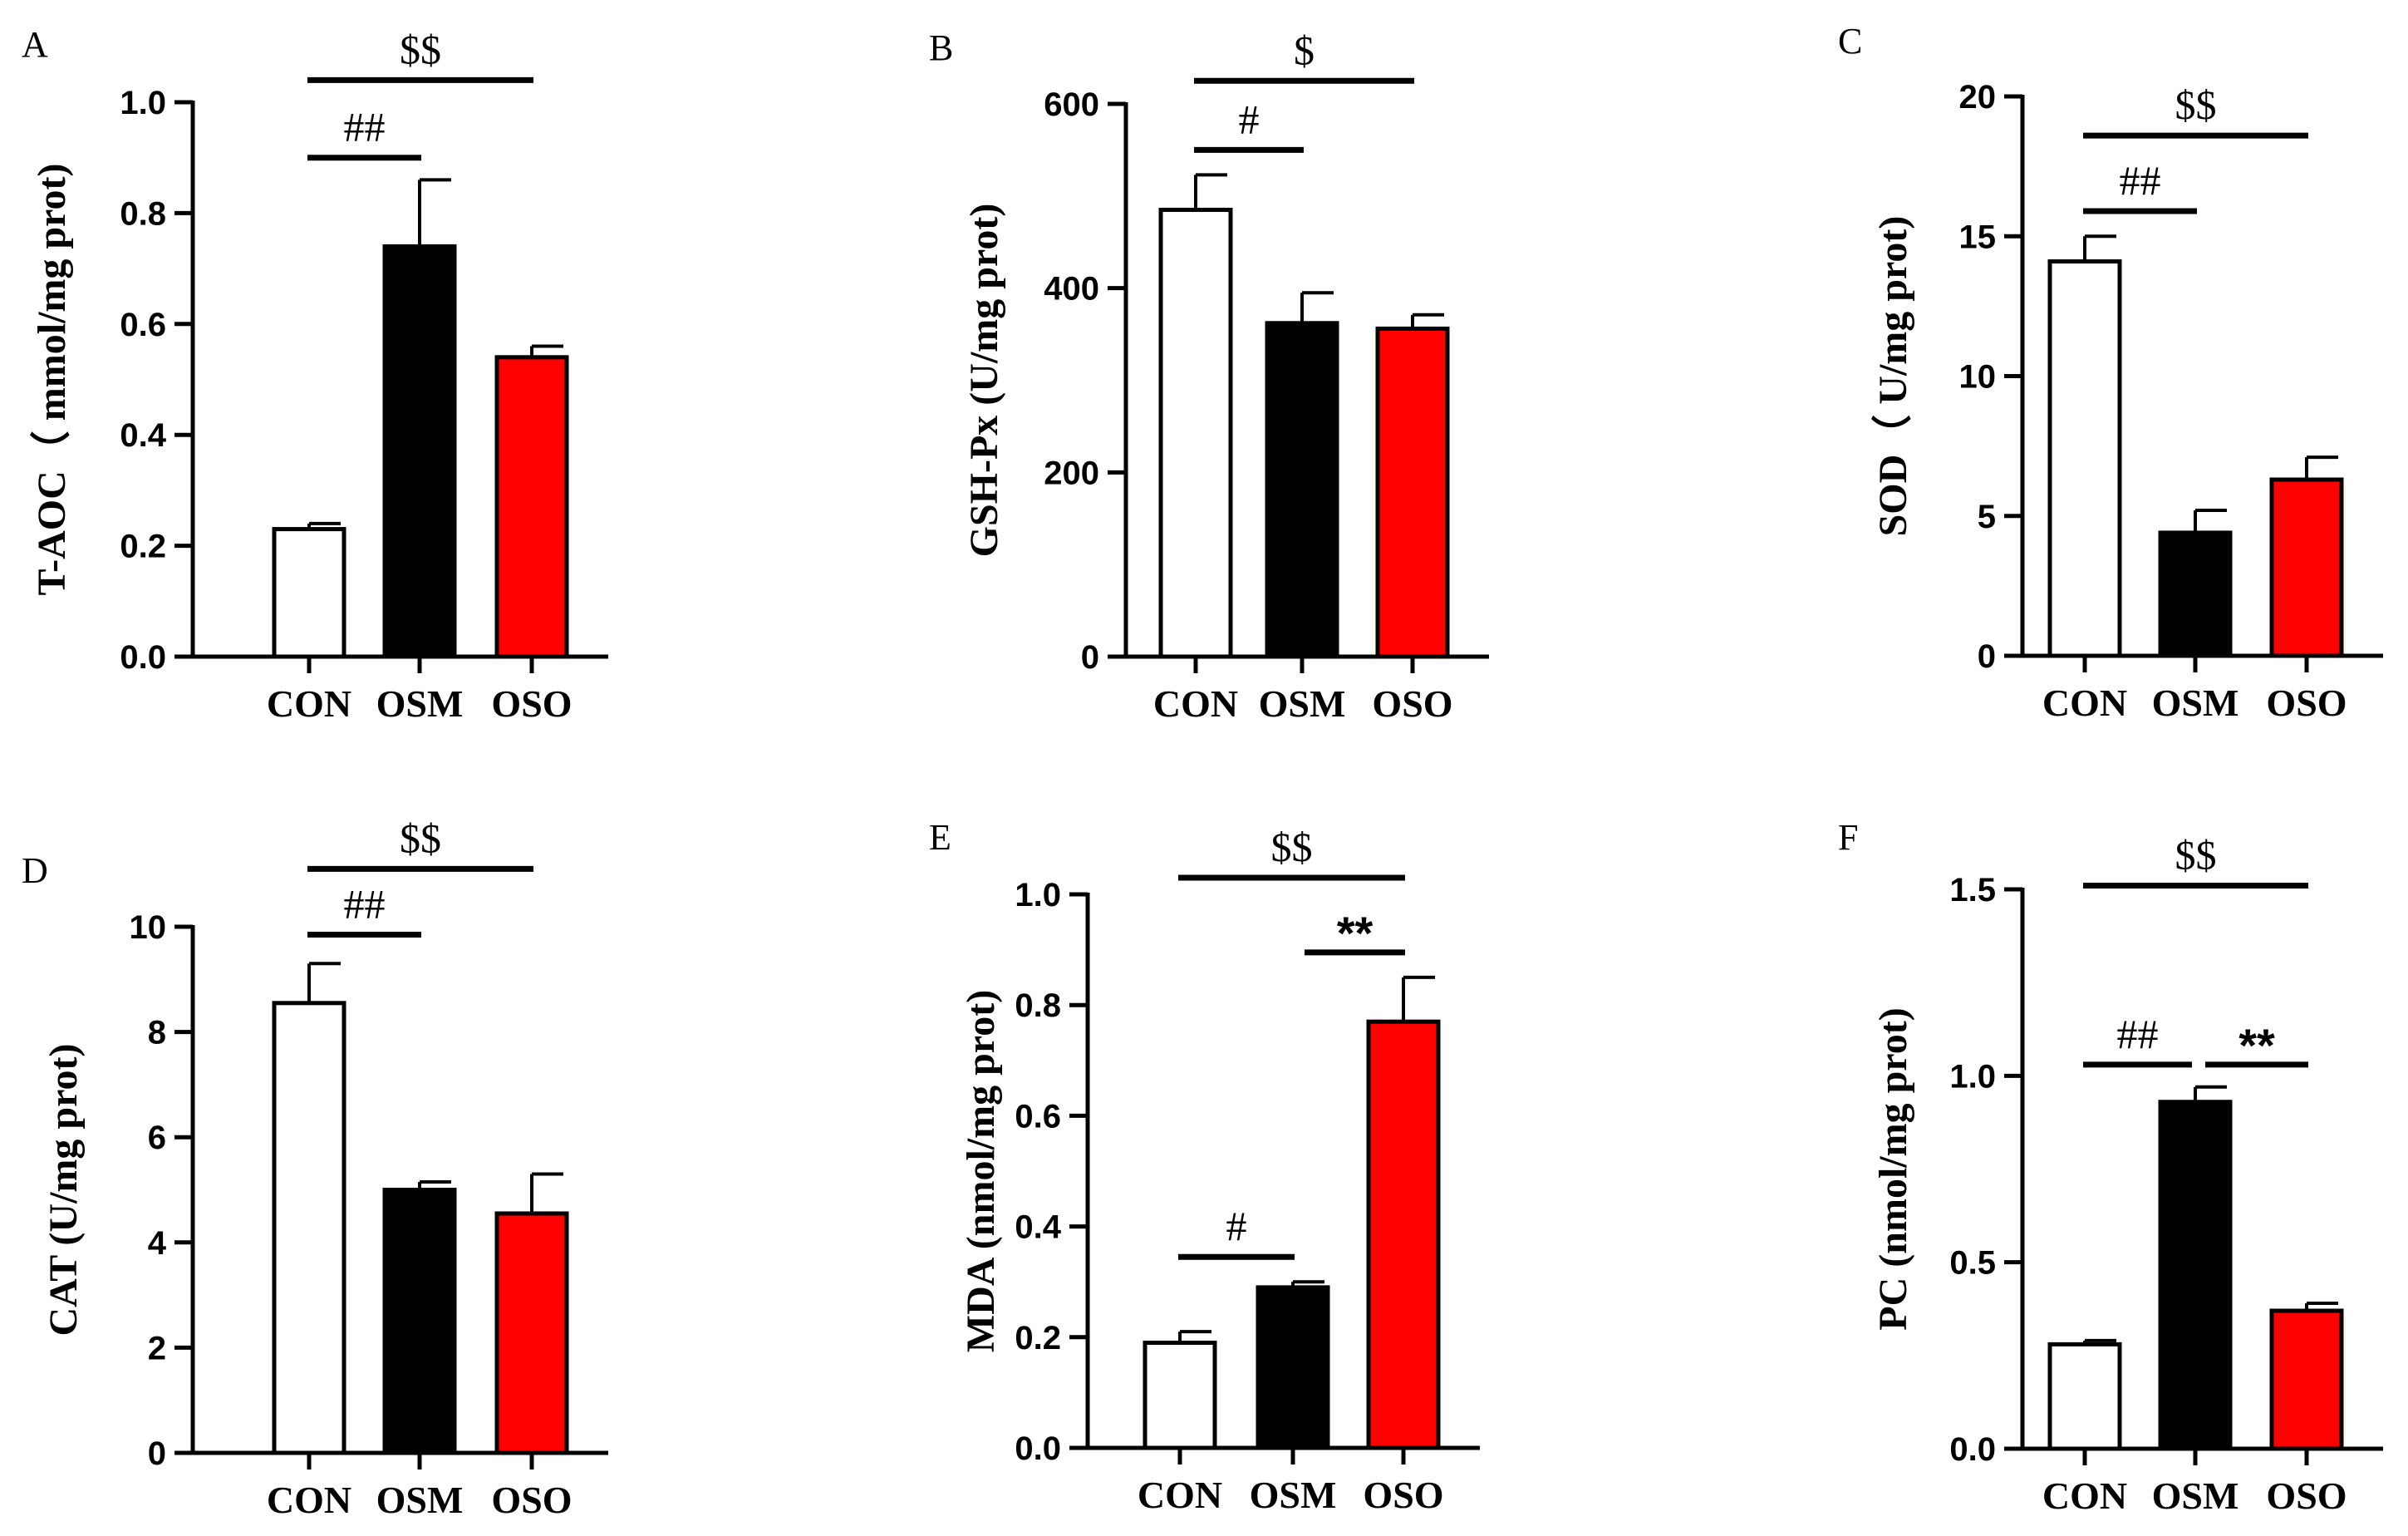 This screenshot has width=2408, height=1536. Describe the element at coordinates (157, 1138) in the screenshot. I see `y-tick-label: 6` at that location.